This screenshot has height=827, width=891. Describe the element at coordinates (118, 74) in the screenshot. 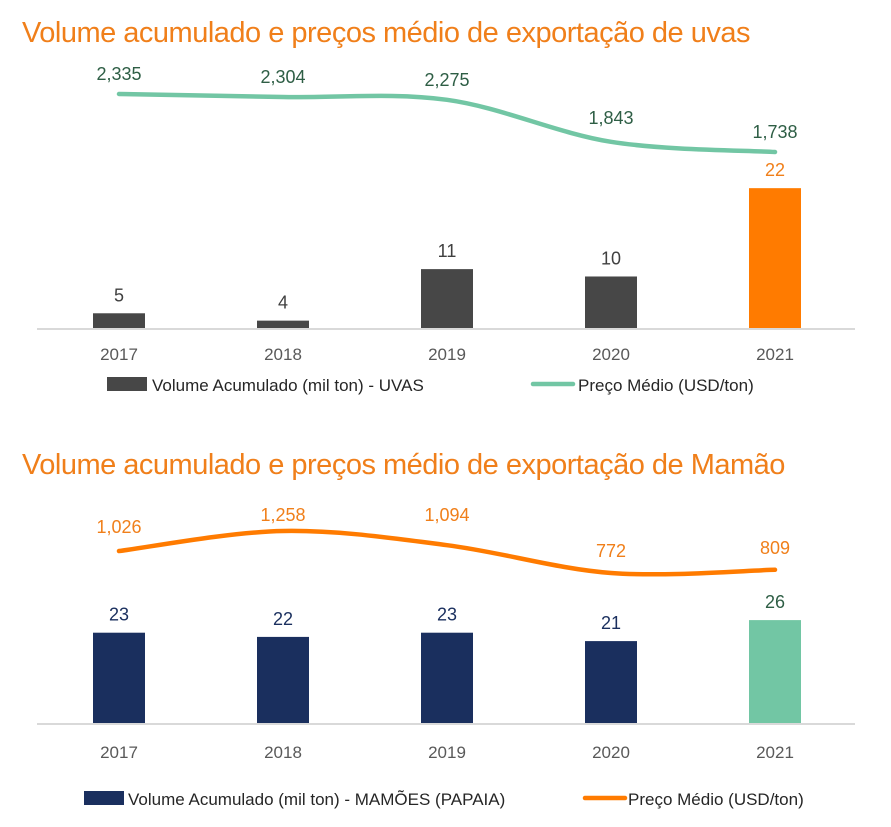

I see `line-data-label: 2,335` at that location.